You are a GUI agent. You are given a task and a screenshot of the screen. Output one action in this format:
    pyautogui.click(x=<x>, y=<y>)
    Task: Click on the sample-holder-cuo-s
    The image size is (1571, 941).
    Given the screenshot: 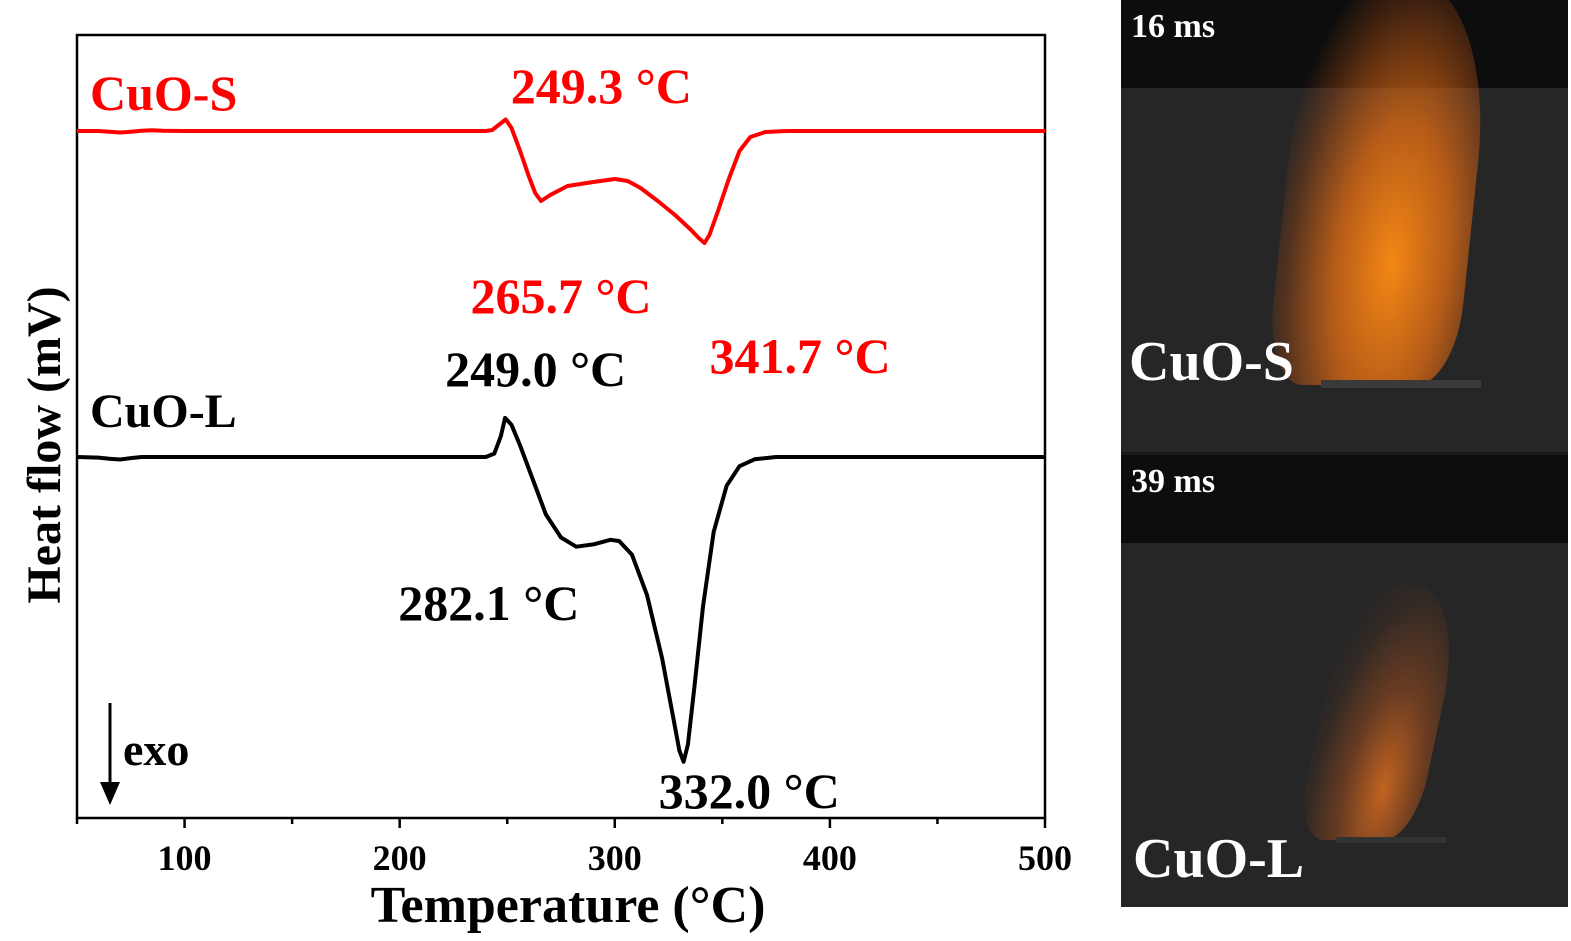 What is the action you would take?
    pyautogui.click(x=1401, y=384)
    